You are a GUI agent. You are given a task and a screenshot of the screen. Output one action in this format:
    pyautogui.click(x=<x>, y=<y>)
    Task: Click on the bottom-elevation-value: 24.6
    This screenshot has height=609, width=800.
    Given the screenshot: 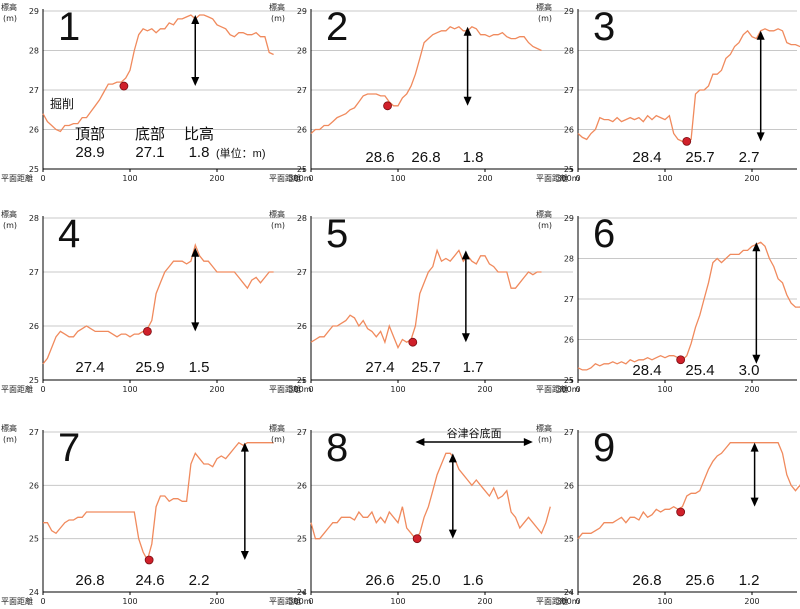 What is the action you would take?
    pyautogui.click(x=149, y=580)
    